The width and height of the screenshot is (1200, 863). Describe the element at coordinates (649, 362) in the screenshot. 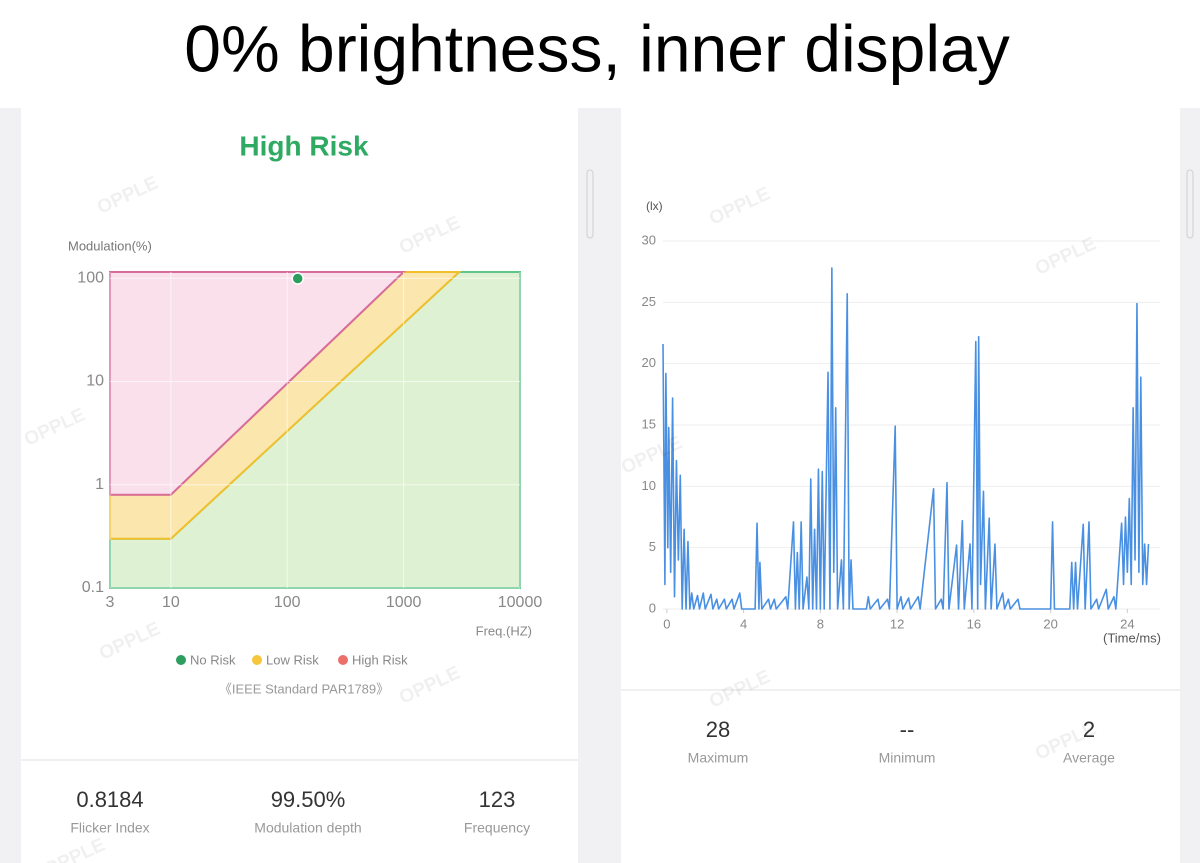

I see `y-tick-label: 20` at that location.